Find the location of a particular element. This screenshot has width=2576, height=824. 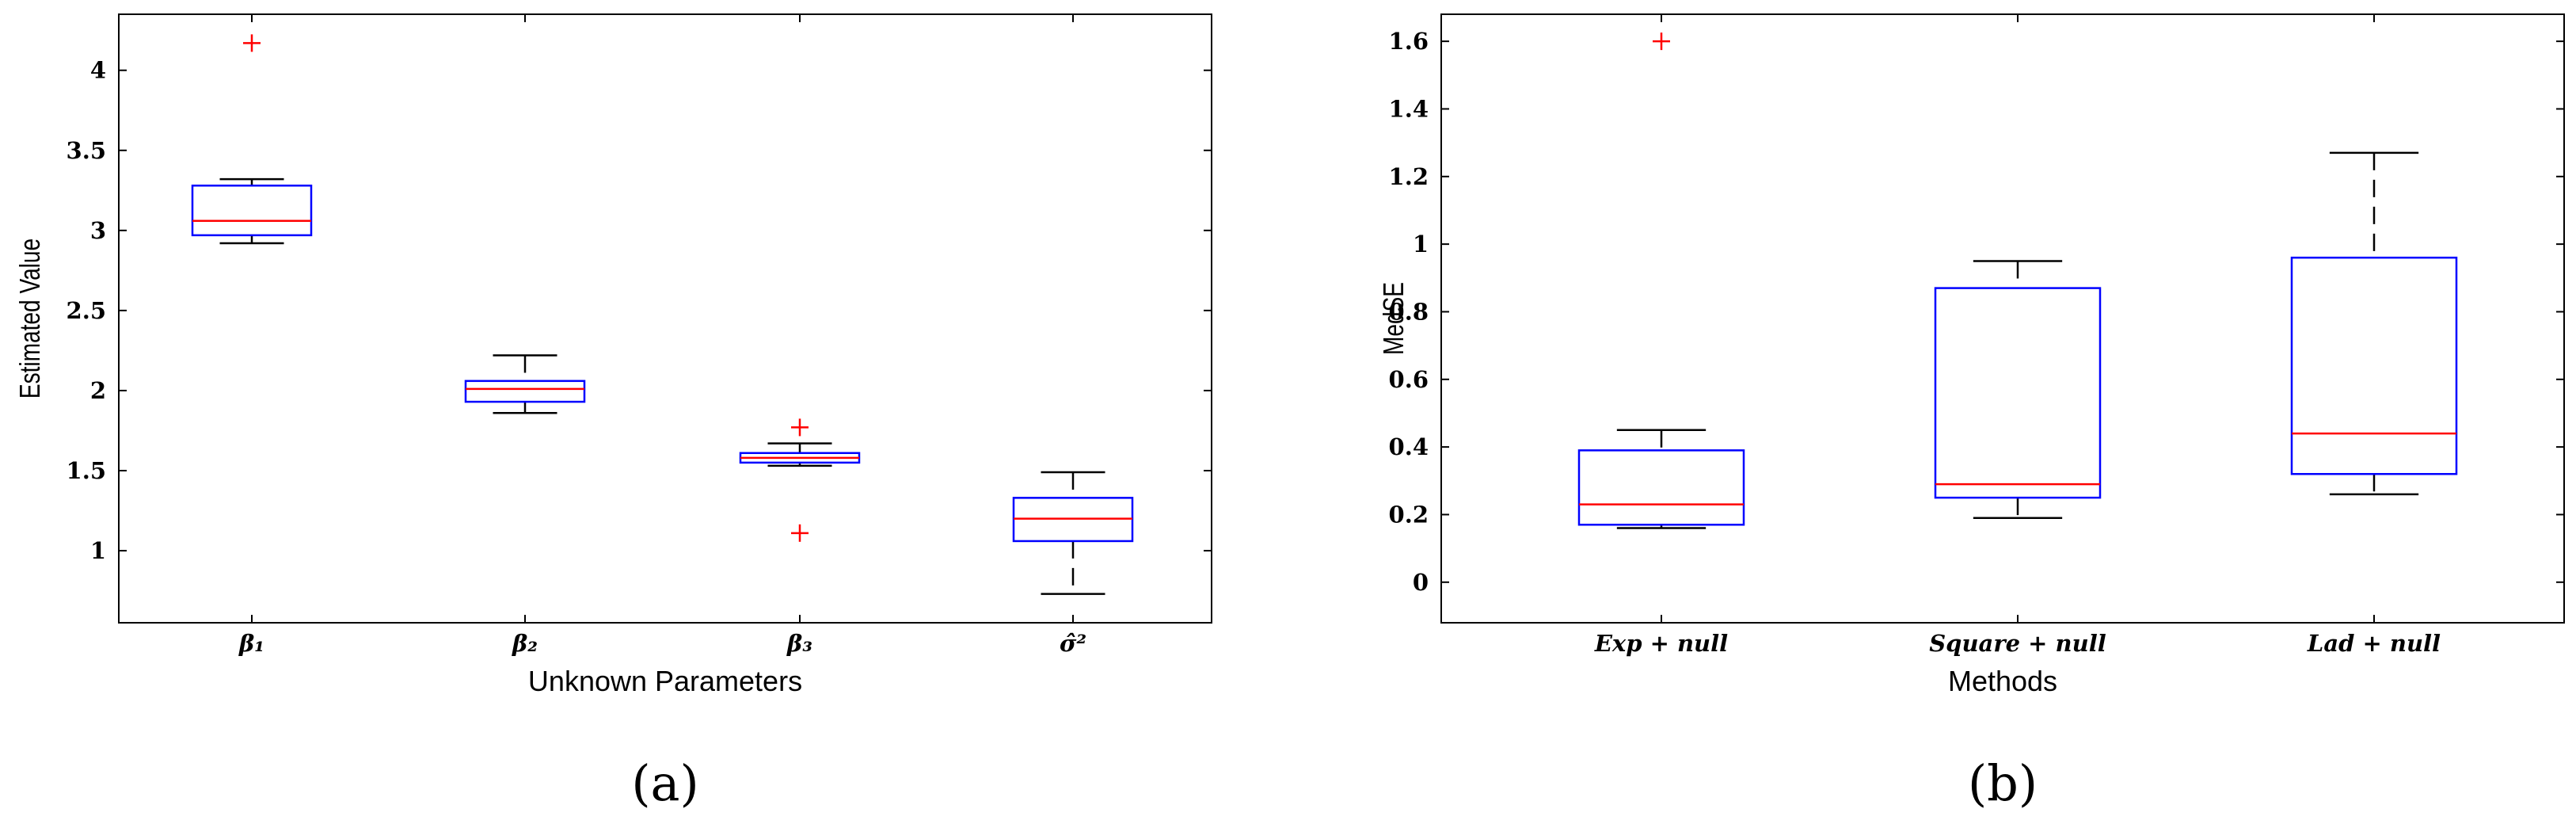

y-tick-label: 0.2 is located at coordinates (1409, 514).